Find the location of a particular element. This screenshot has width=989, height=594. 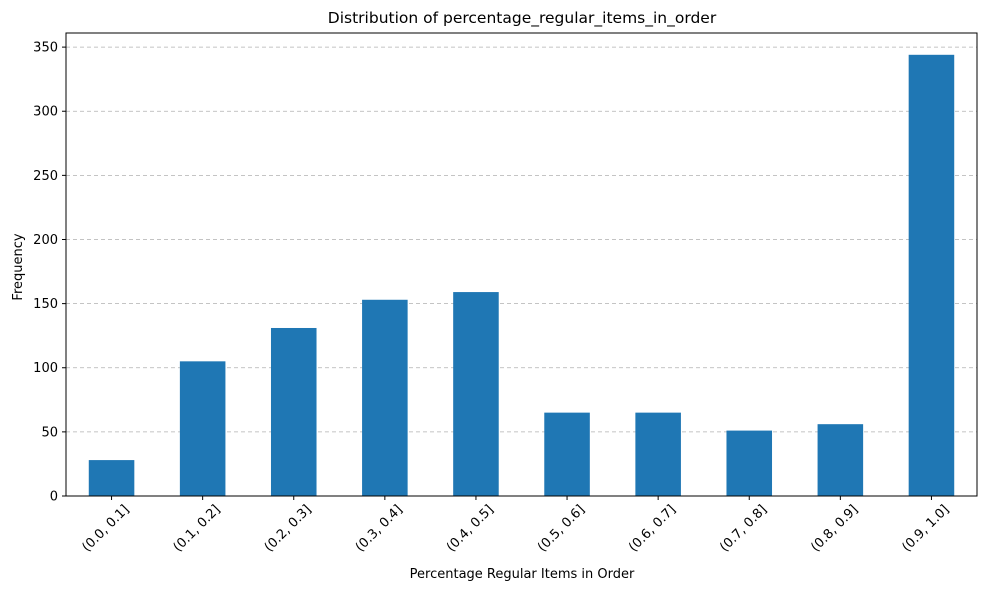

y-ticks: 0 50 100 150 200 250 300 350 is located at coordinates (49, 273).